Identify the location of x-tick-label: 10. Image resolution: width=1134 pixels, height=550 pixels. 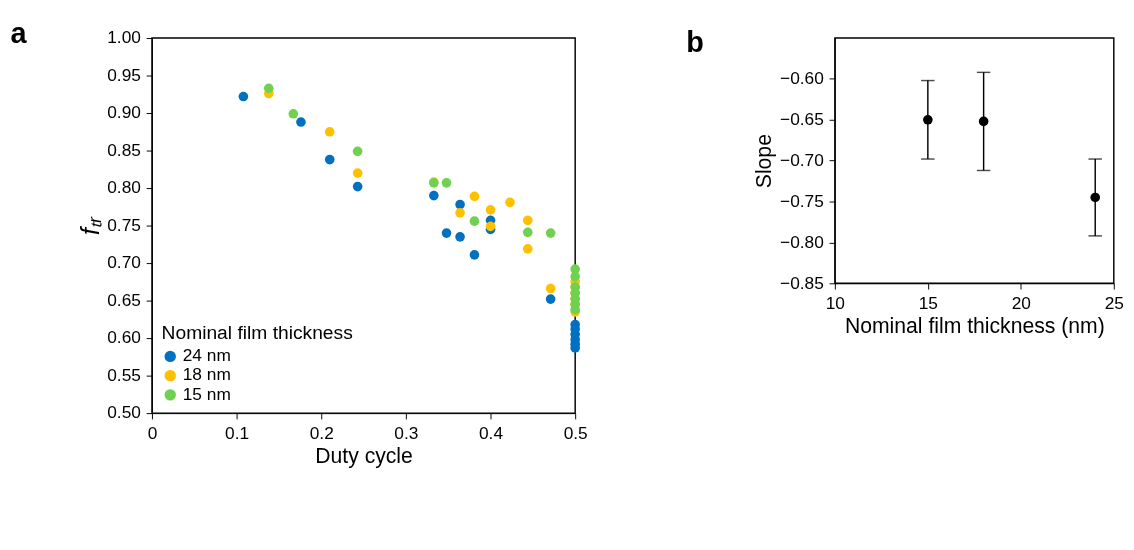
(835, 302).